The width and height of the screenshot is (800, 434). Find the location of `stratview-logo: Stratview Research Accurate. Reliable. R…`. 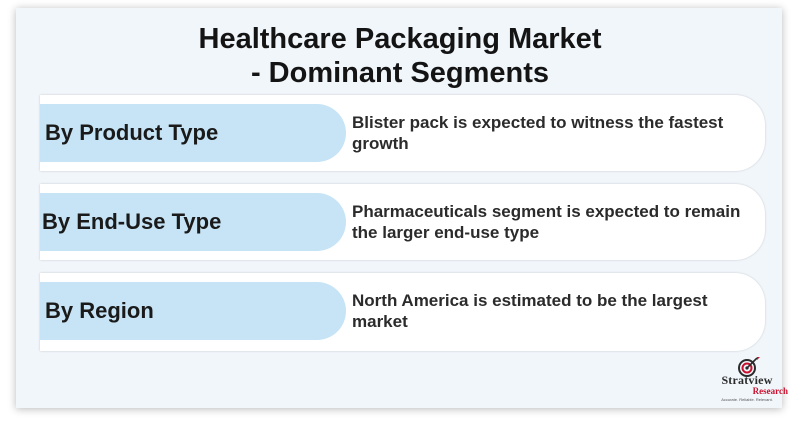

stratview-logo: Stratview Research Accurate. Reliable. R… is located at coordinates (747, 381).